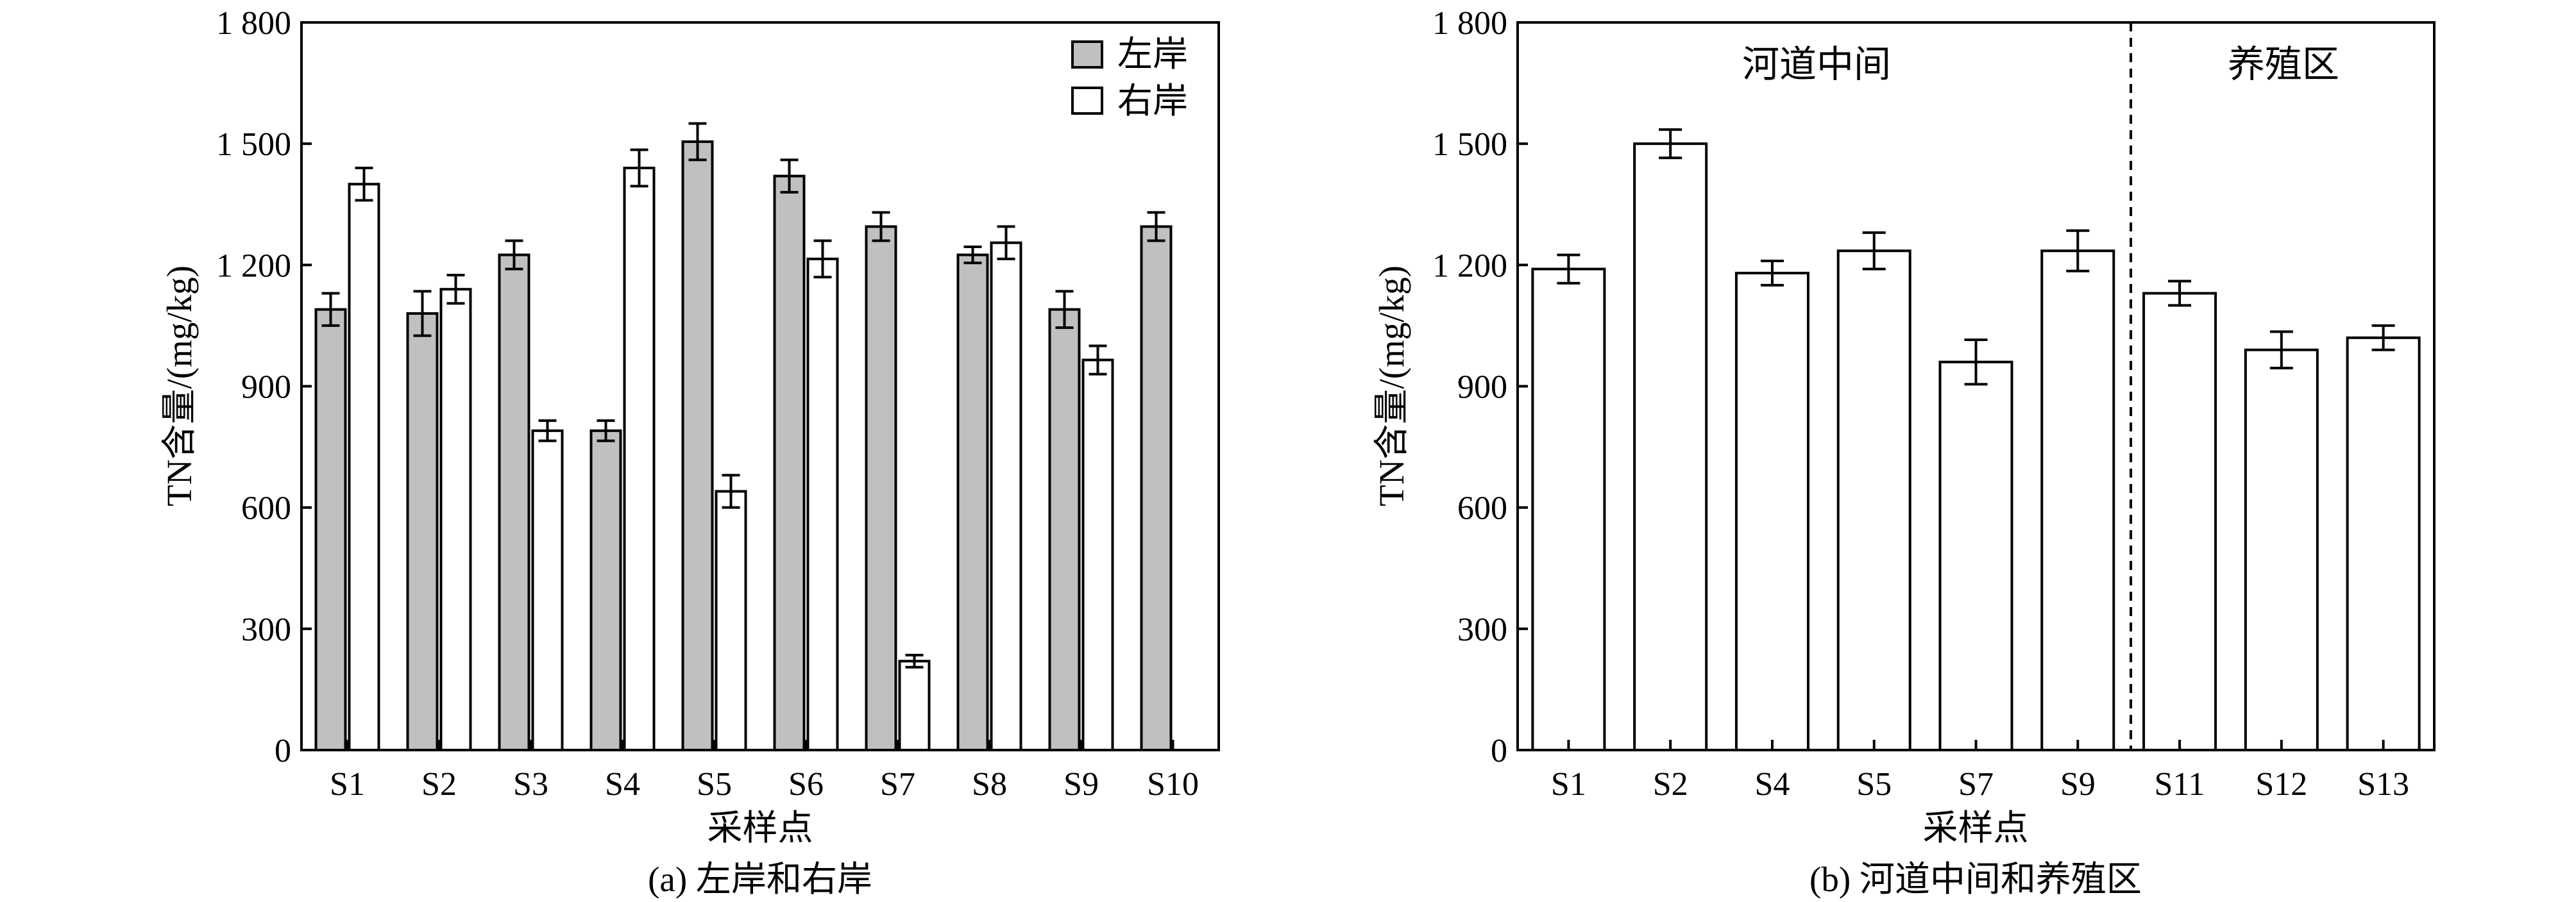  What do you see at coordinates (422, 531) in the screenshot?
I see `bar-s2-left-bank` at bounding box center [422, 531].